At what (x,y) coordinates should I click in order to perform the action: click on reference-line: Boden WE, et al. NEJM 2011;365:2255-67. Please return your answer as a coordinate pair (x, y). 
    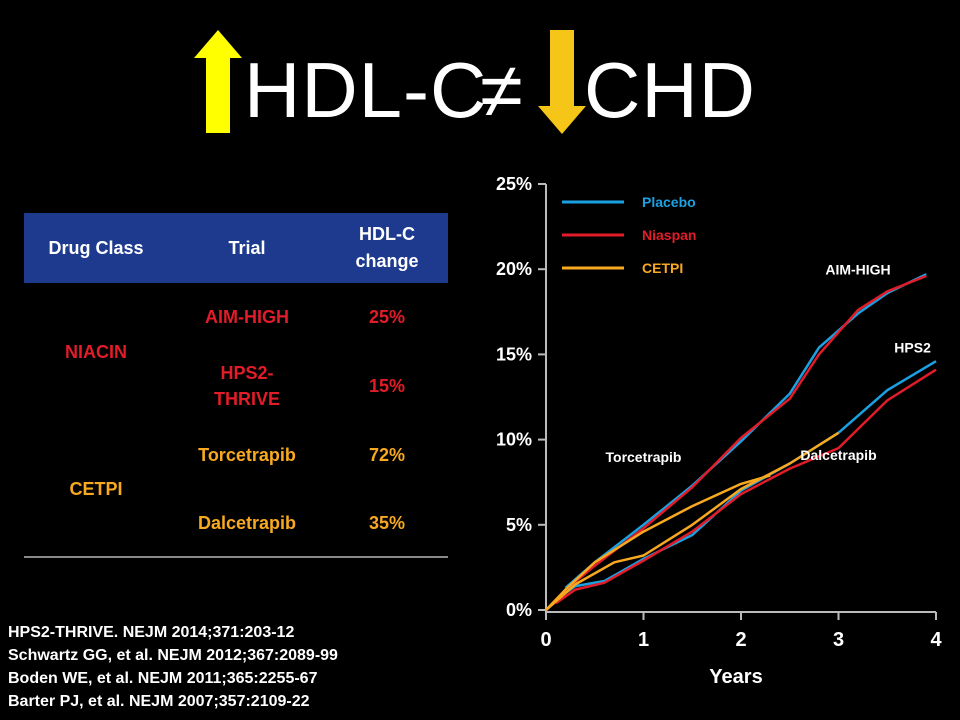
    Looking at the image, I should click on (163, 678).